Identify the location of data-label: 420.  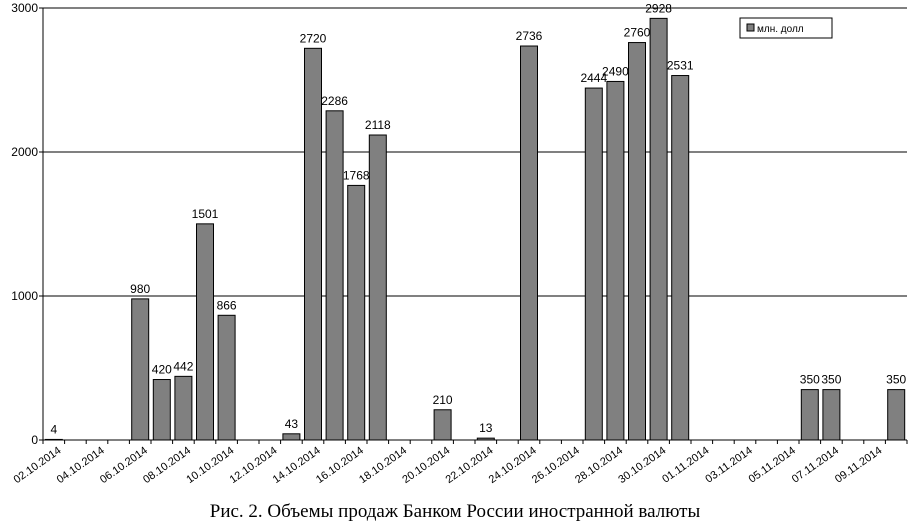
(162, 370).